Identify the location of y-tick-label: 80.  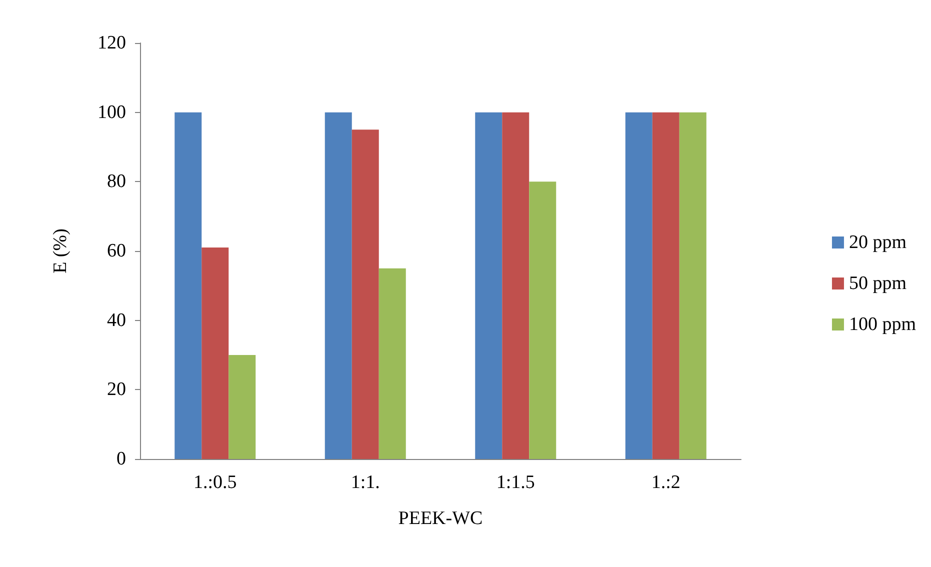
(116, 181).